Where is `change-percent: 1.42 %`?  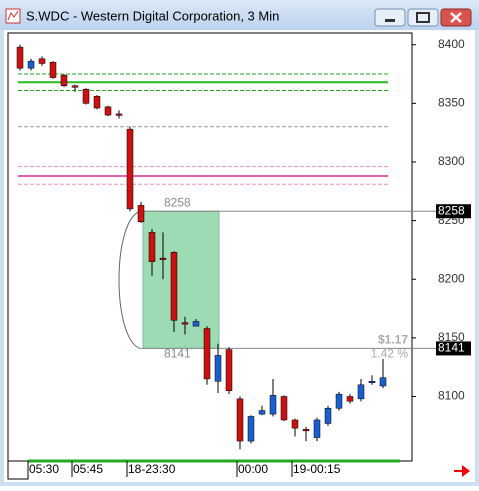
change-percent: 1.42 % is located at coordinates (390, 354).